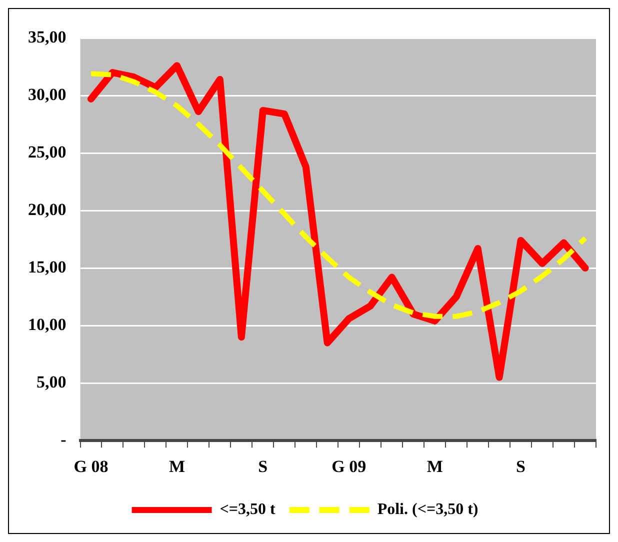  I want to click on x-tick-label: G 08, so click(91, 466).